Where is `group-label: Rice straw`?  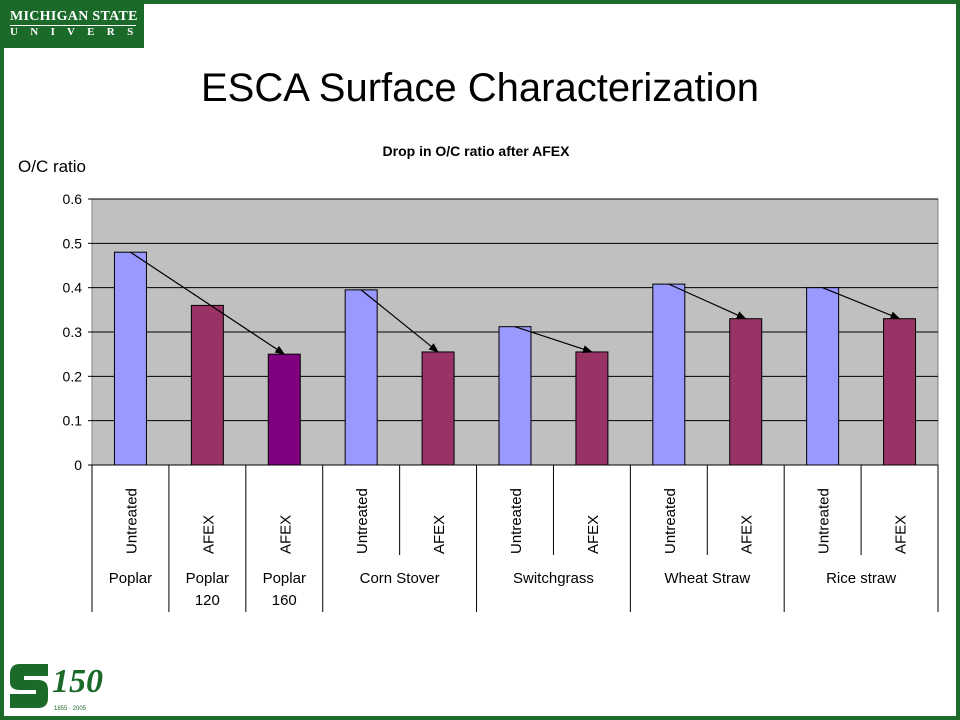 group-label: Rice straw is located at coordinates (861, 578).